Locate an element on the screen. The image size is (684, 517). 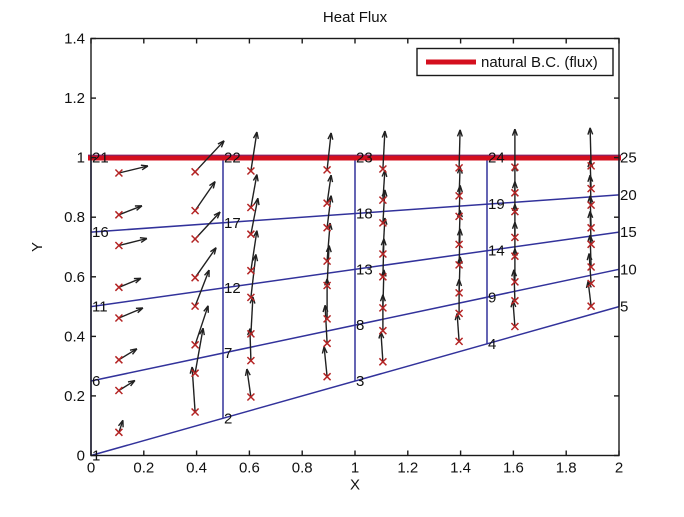
svg-text: 22 is located at coordinates (232, 158).